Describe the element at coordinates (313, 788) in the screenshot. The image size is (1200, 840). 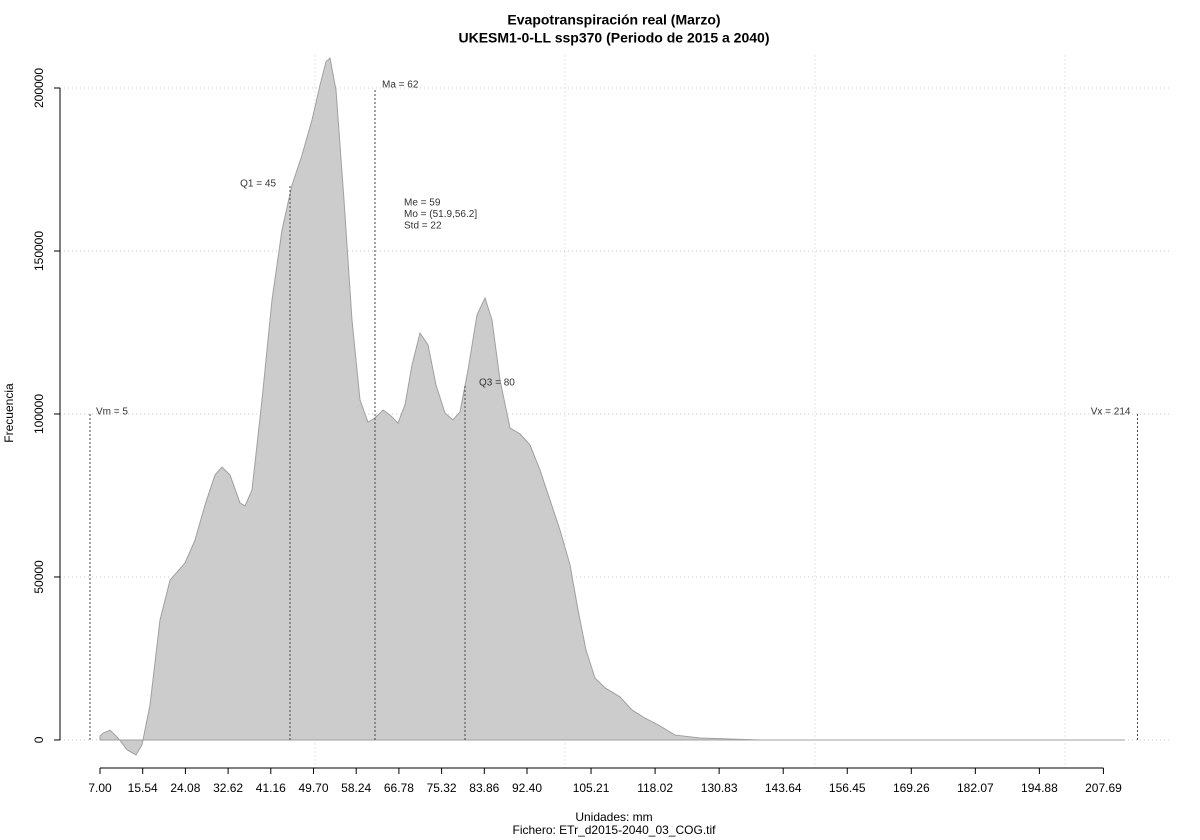
I see `x-tick-label: 49.70` at that location.